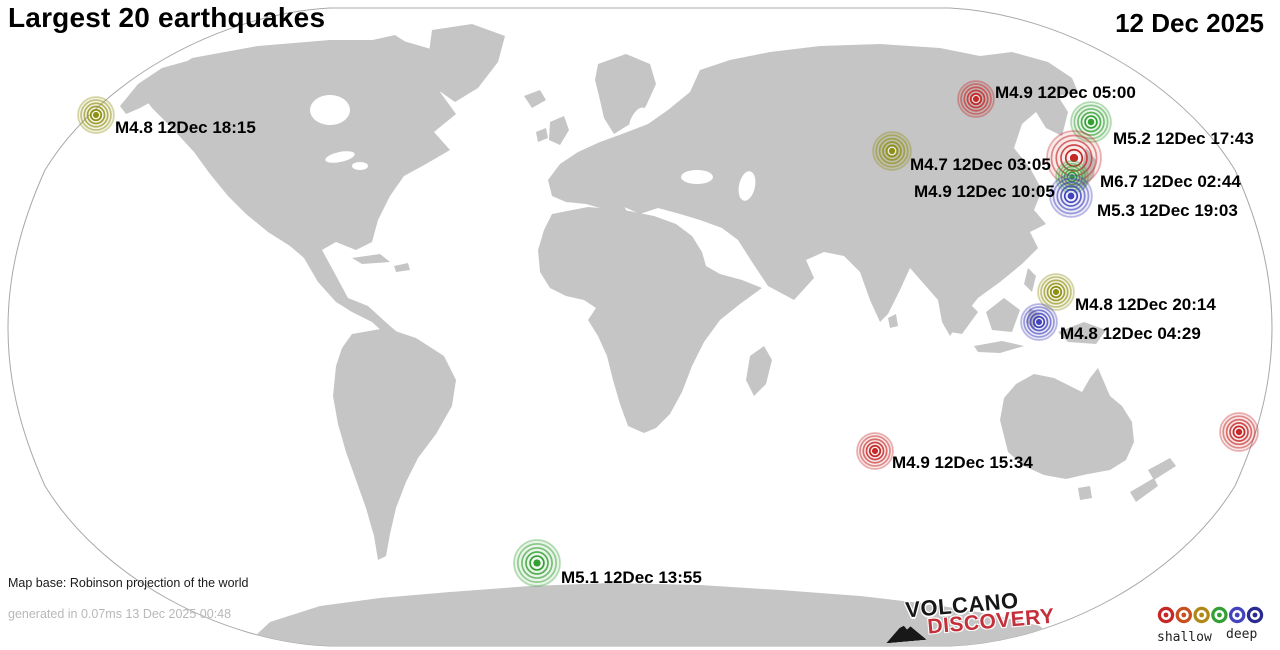 The image size is (1280, 650). Describe the element at coordinates (1214, 626) in the screenshot. I see `depth-legend: shallow deep` at that location.